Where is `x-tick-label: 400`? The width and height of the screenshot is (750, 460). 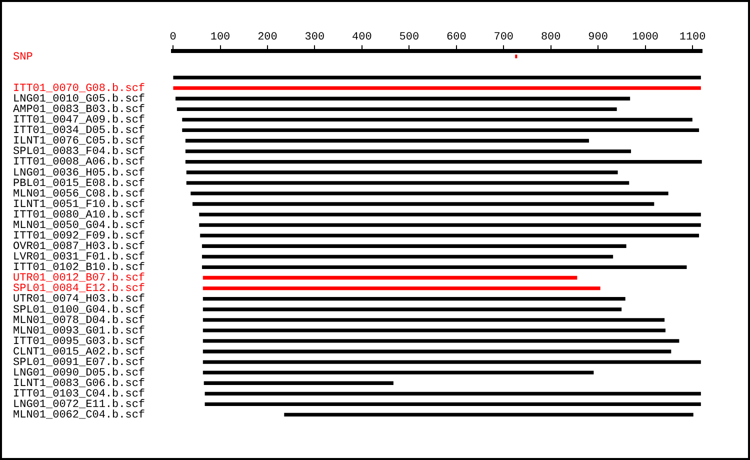 x-tick-label: 400 is located at coordinates (362, 38).